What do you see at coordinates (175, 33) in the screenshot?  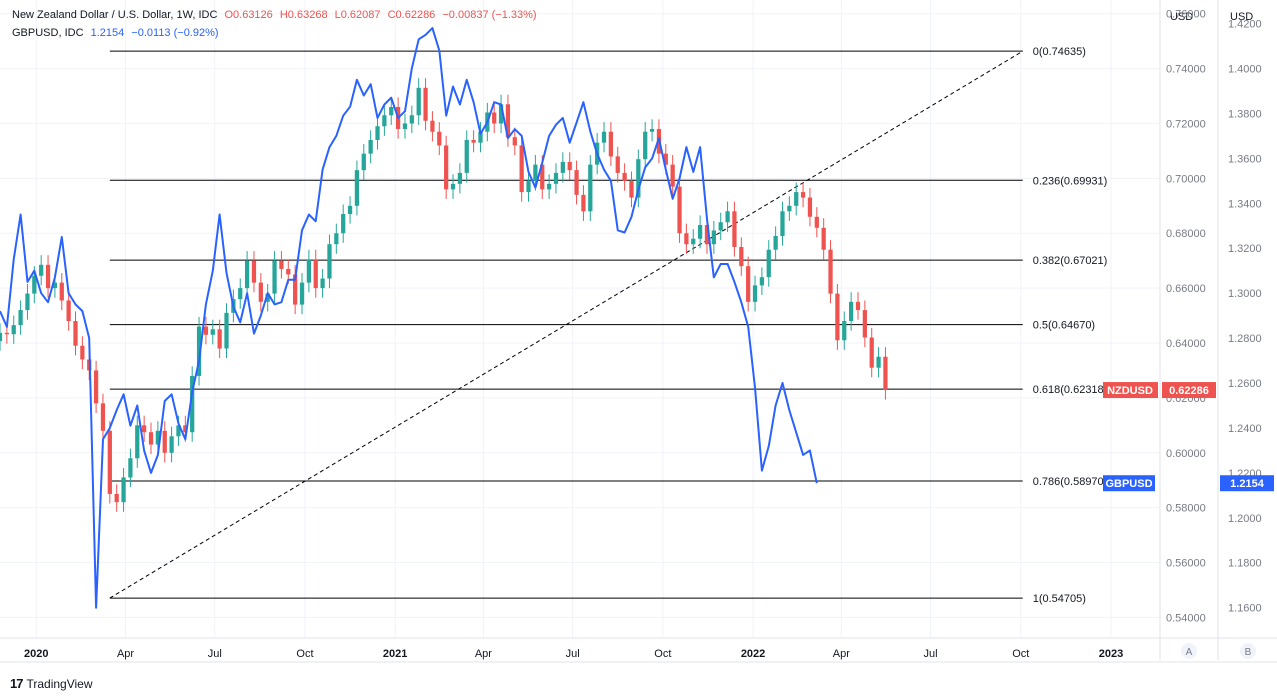 I see `gbpusd-change: −0.0113 (−0.92%)` at bounding box center [175, 33].